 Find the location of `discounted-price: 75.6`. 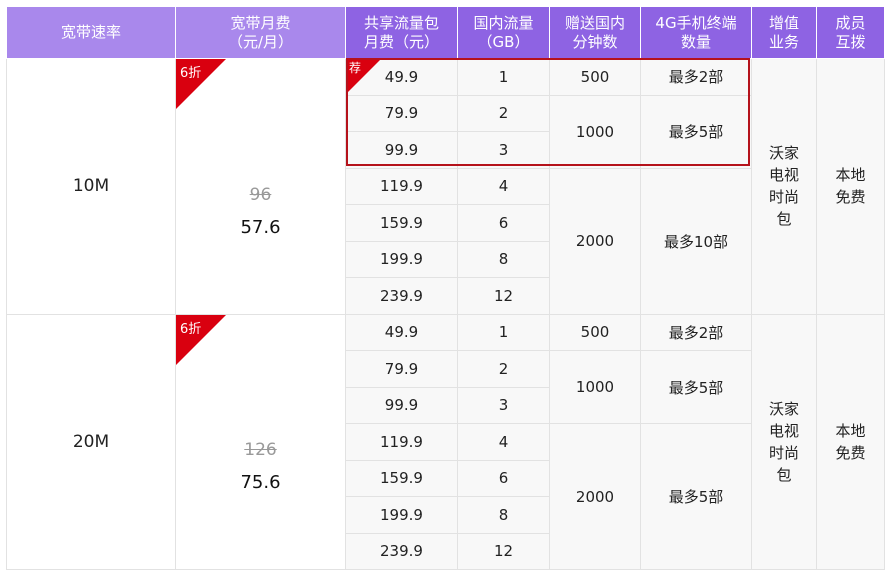

discounted-price: 75.6 is located at coordinates (260, 483).